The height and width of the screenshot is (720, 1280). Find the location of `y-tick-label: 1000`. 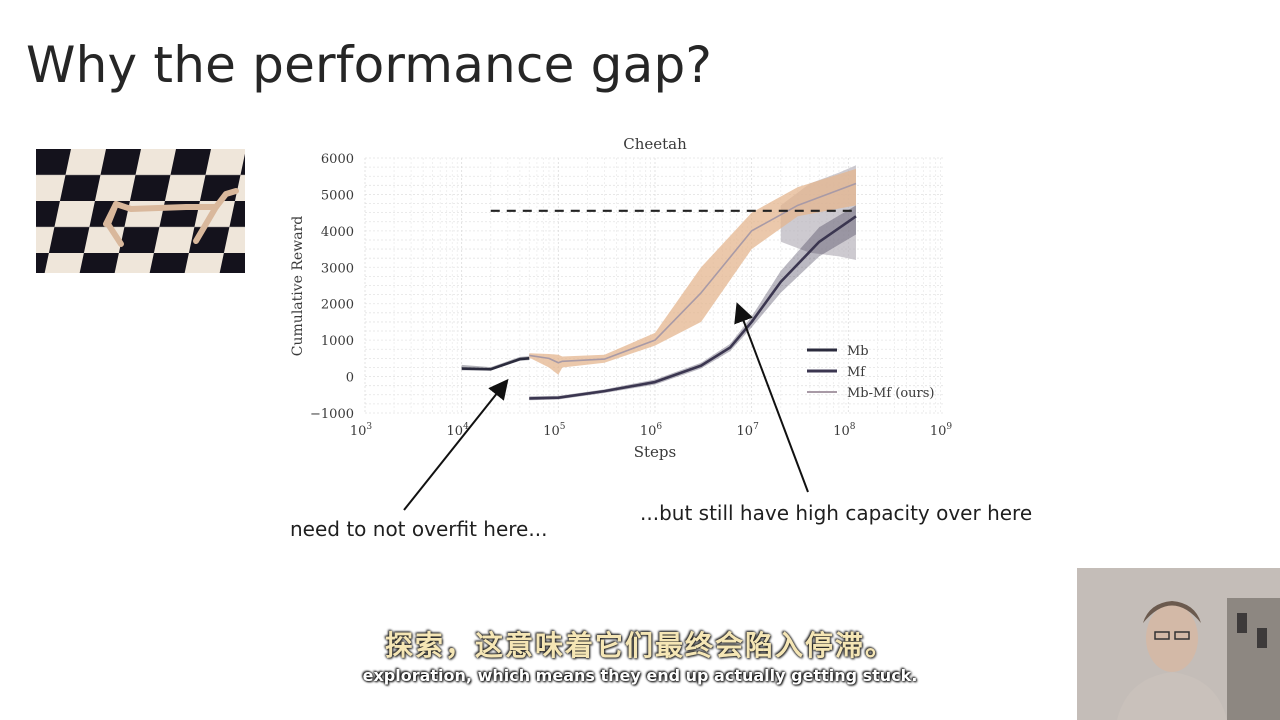

y-tick-label: 1000 is located at coordinates (337, 341).